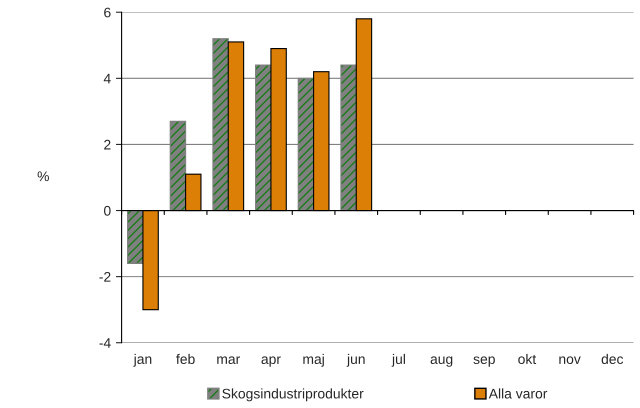 The width and height of the screenshot is (640, 408). I want to click on x-tick-label: sep, so click(484, 361).